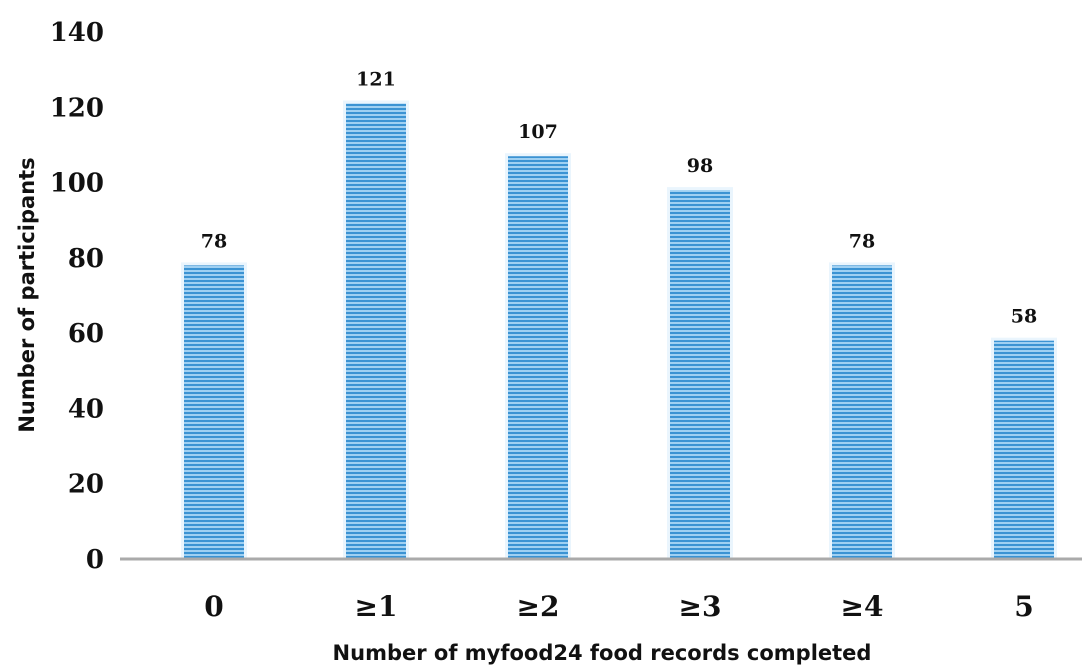 This screenshot has height=667, width=1089. Describe the element at coordinates (86, 485) in the screenshot. I see `y-tick-label: 20` at that location.